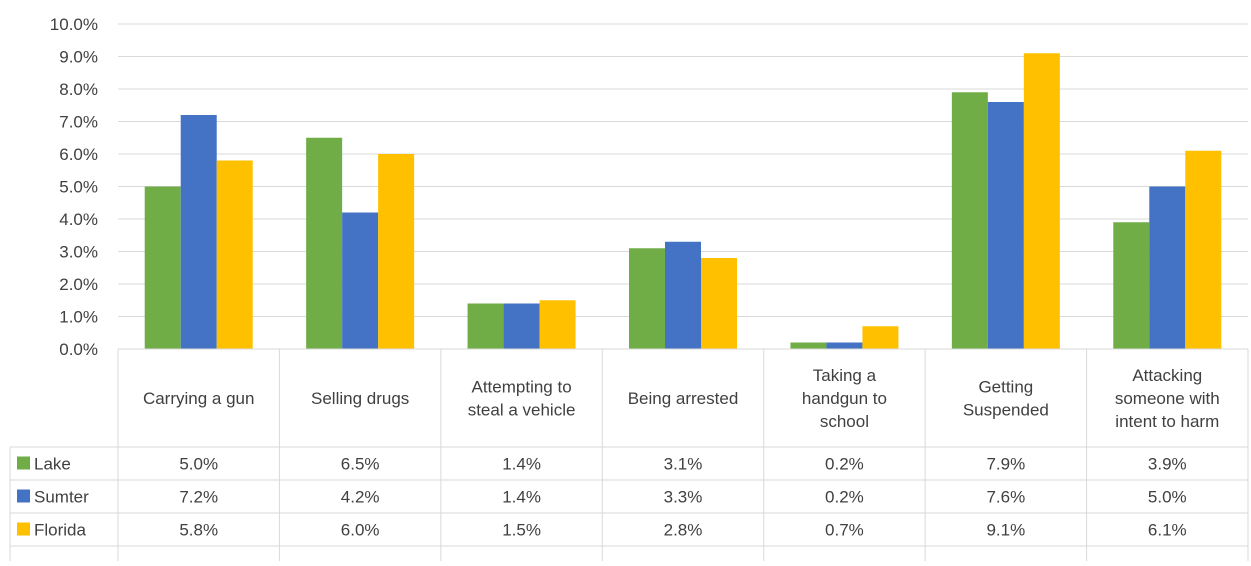 The height and width of the screenshot is (566, 1251). What do you see at coordinates (360, 398) in the screenshot?
I see `category-label: Selling drugs` at bounding box center [360, 398].